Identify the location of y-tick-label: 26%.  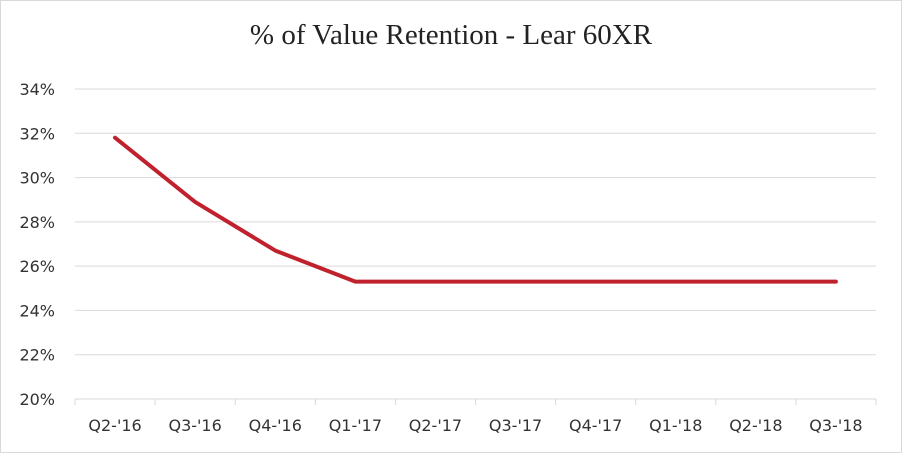
(37, 266).